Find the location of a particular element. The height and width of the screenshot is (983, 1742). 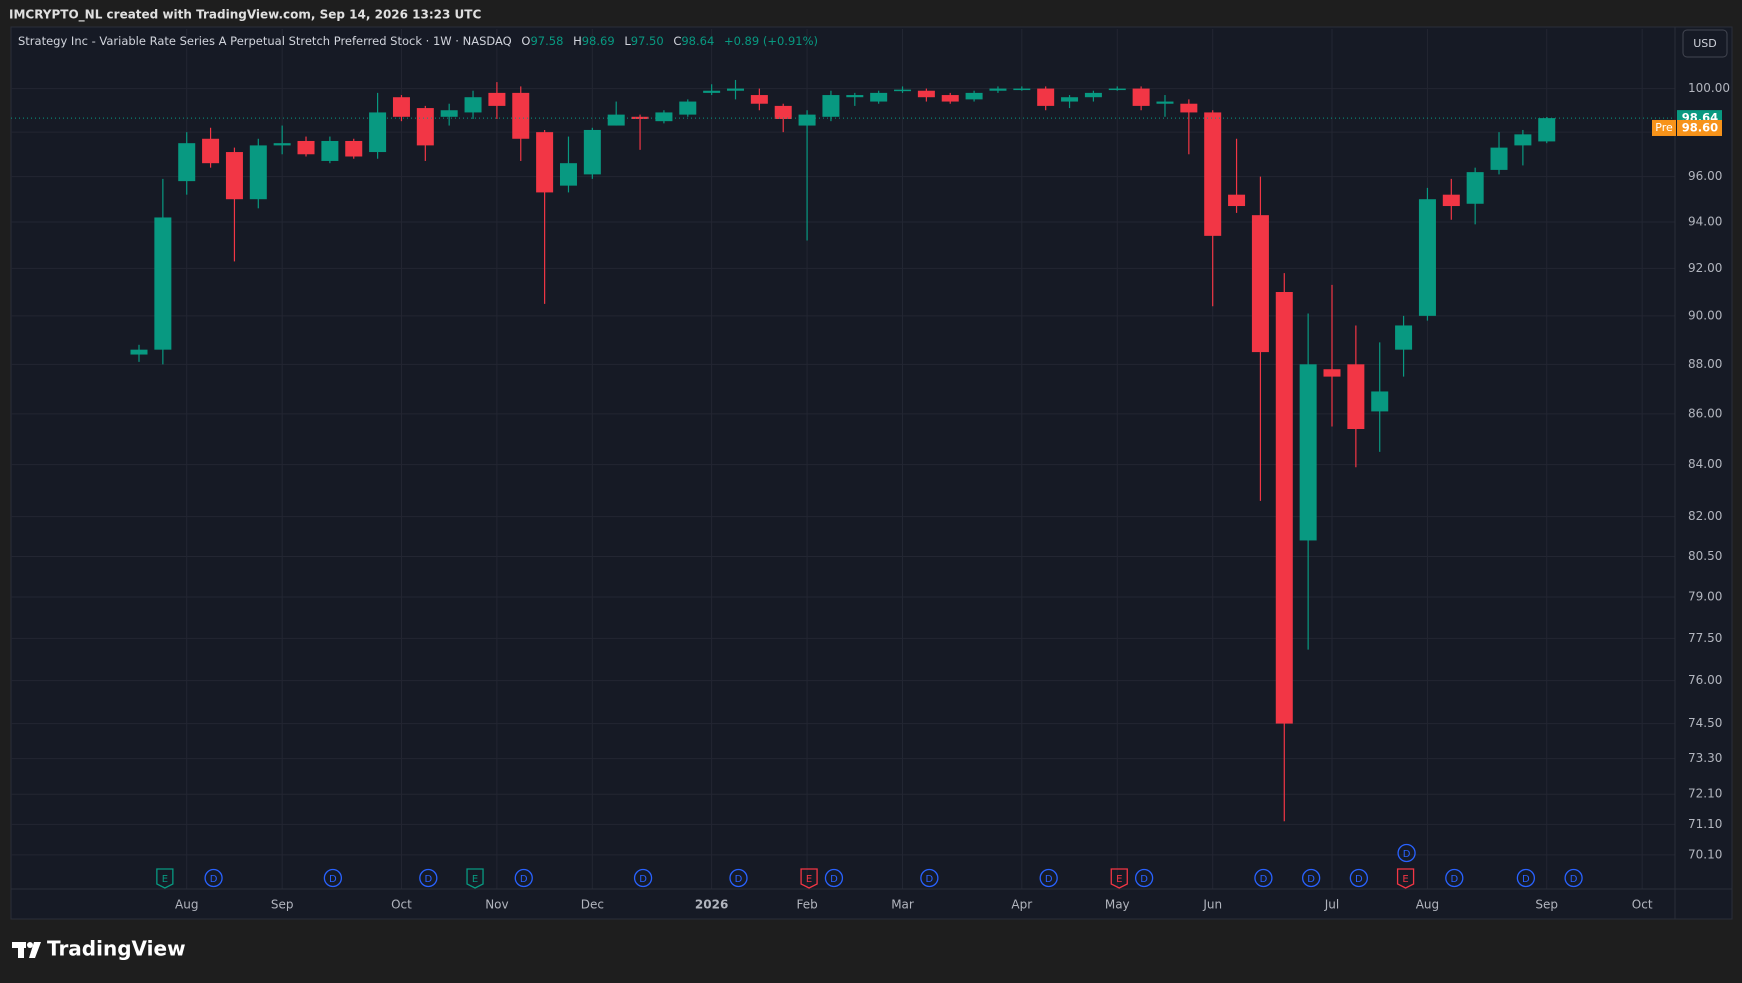

premarket-badge is located at coordinates (1664, 127).